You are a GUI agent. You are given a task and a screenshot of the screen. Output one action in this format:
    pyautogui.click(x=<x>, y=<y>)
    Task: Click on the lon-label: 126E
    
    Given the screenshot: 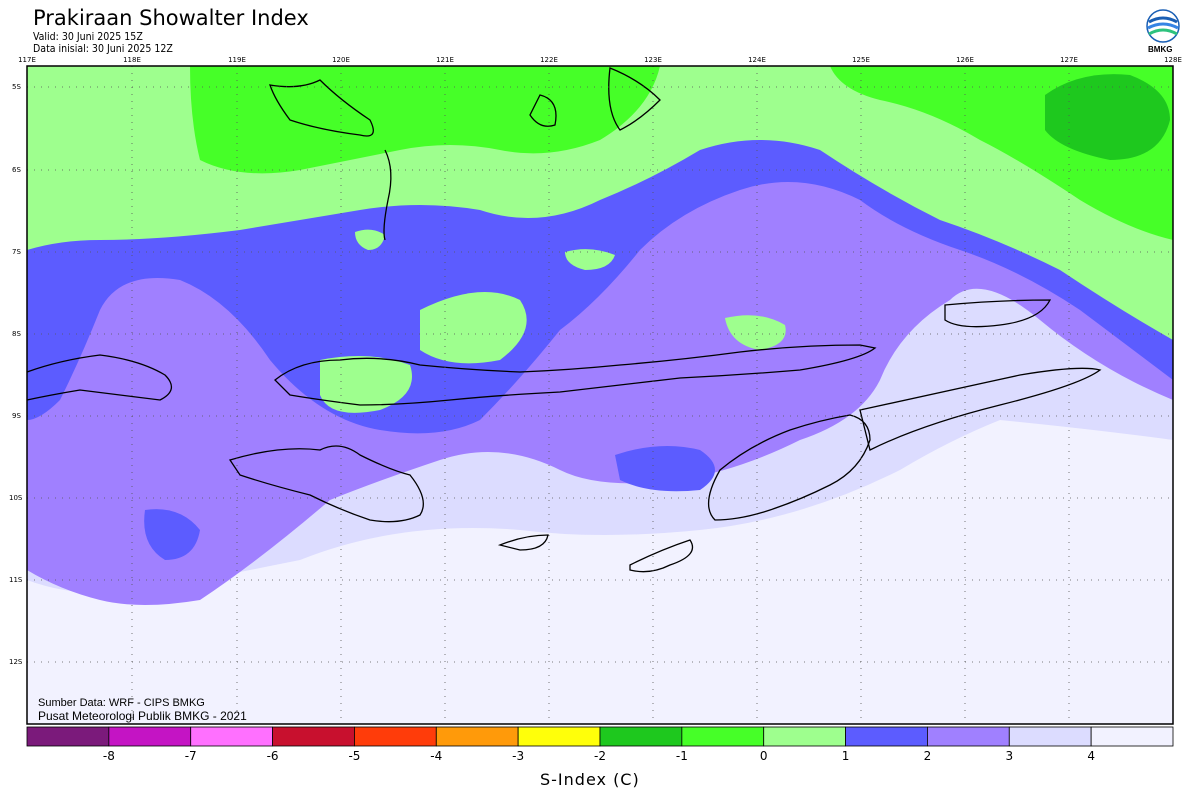 What is the action you would take?
    pyautogui.click(x=965, y=60)
    